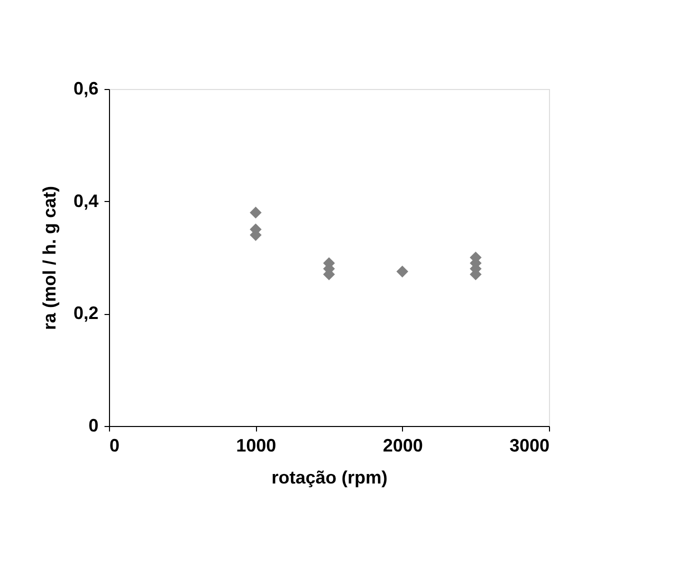 This screenshot has width=690, height=572. What do you see at coordinates (256, 446) in the screenshot?
I see `x-tick-label: 1000` at bounding box center [256, 446].